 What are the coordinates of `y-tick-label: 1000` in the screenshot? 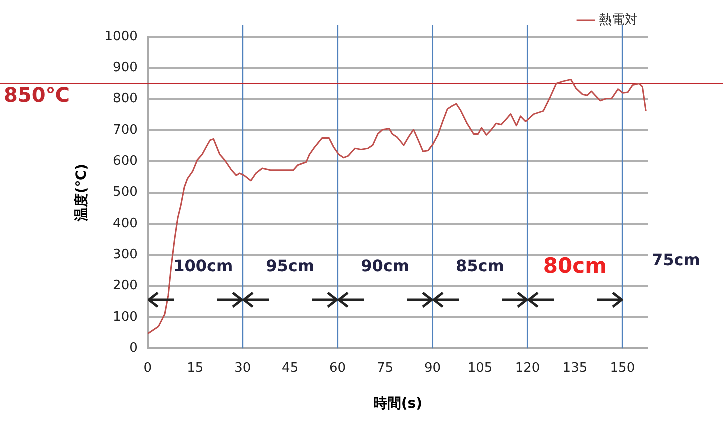 It's located at (121, 36).